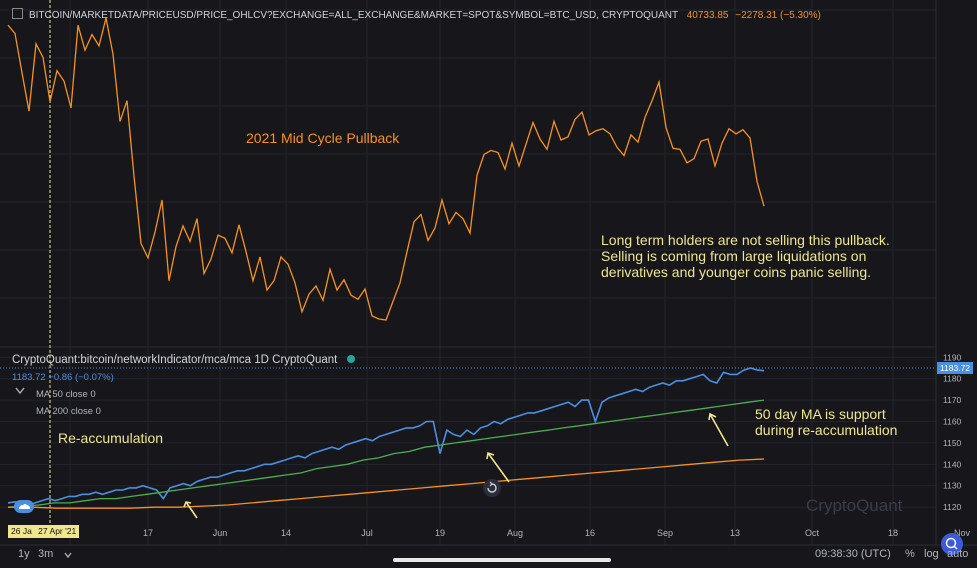 The image size is (977, 568). What do you see at coordinates (735, 533) in the screenshot?
I see `x-tick-label: 13` at bounding box center [735, 533].